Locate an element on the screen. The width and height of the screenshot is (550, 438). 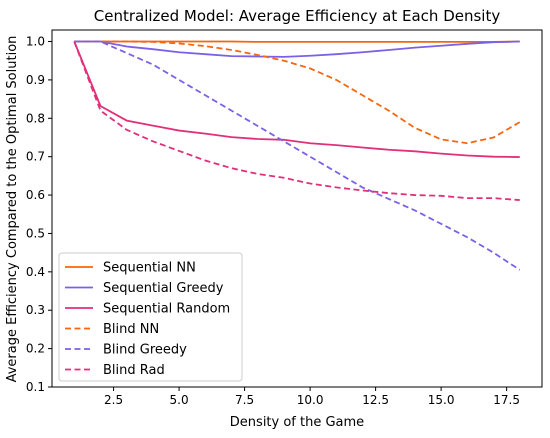
legend-box is located at coordinates (150, 317).